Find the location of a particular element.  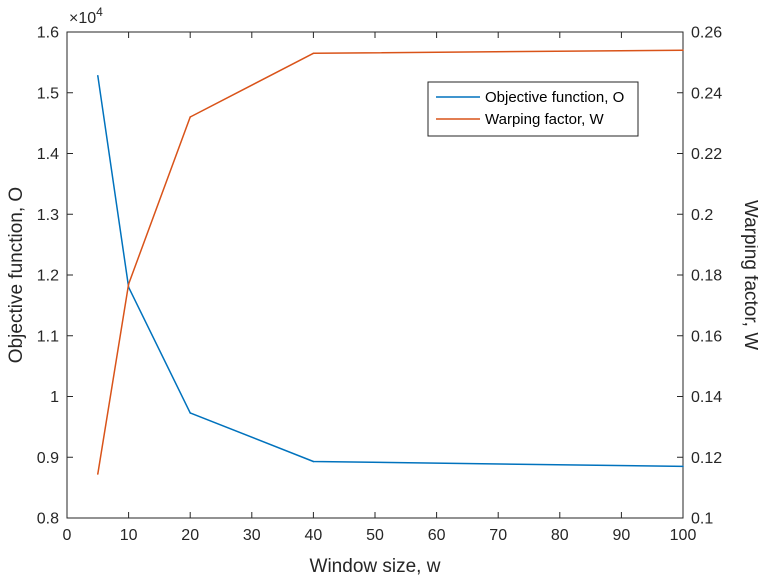

y-left-tick-label: 0.9 is located at coordinates (48, 458).